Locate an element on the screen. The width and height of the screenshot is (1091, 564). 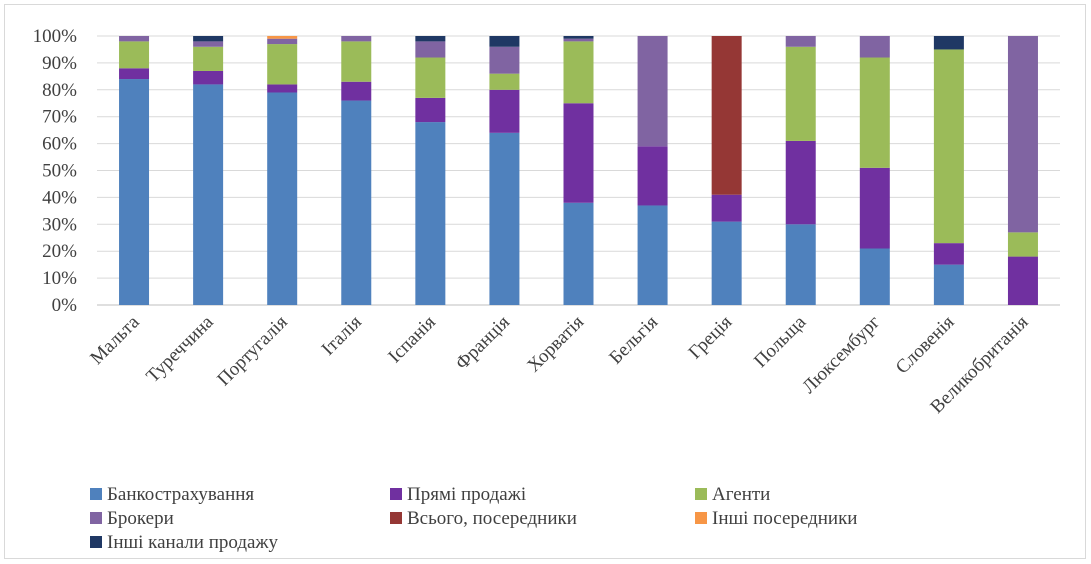
y-tick-label: 80% is located at coordinates (59, 90).